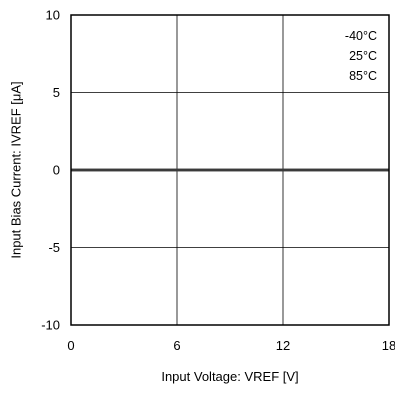 The height and width of the screenshot is (394, 395). What do you see at coordinates (70, 345) in the screenshot?
I see `x-tick-label-0: 0` at bounding box center [70, 345].